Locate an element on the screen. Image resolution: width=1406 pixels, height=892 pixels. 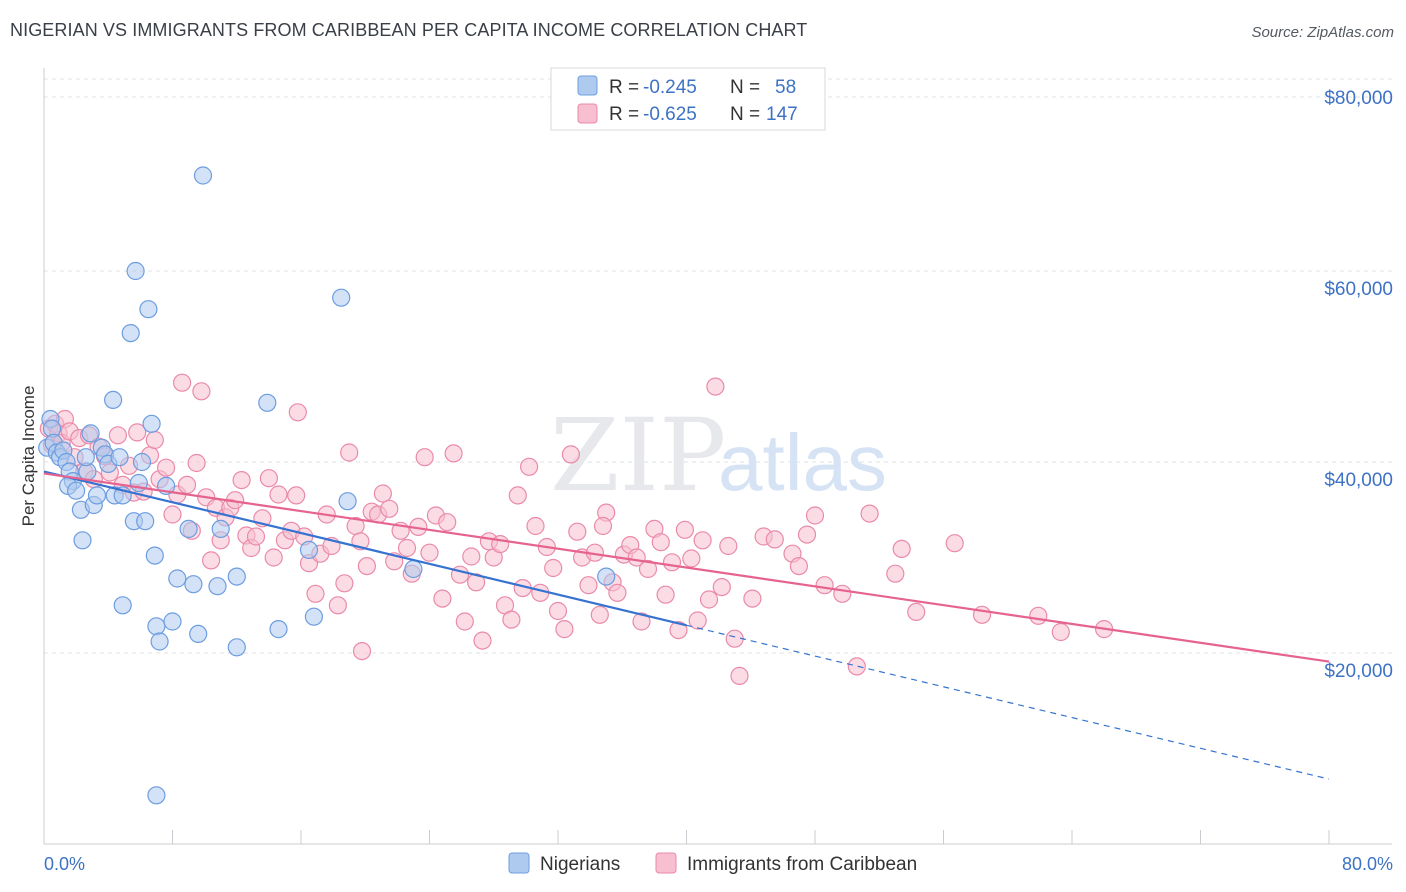
stats-n-value-1: 58 is located at coordinates (785, 87).